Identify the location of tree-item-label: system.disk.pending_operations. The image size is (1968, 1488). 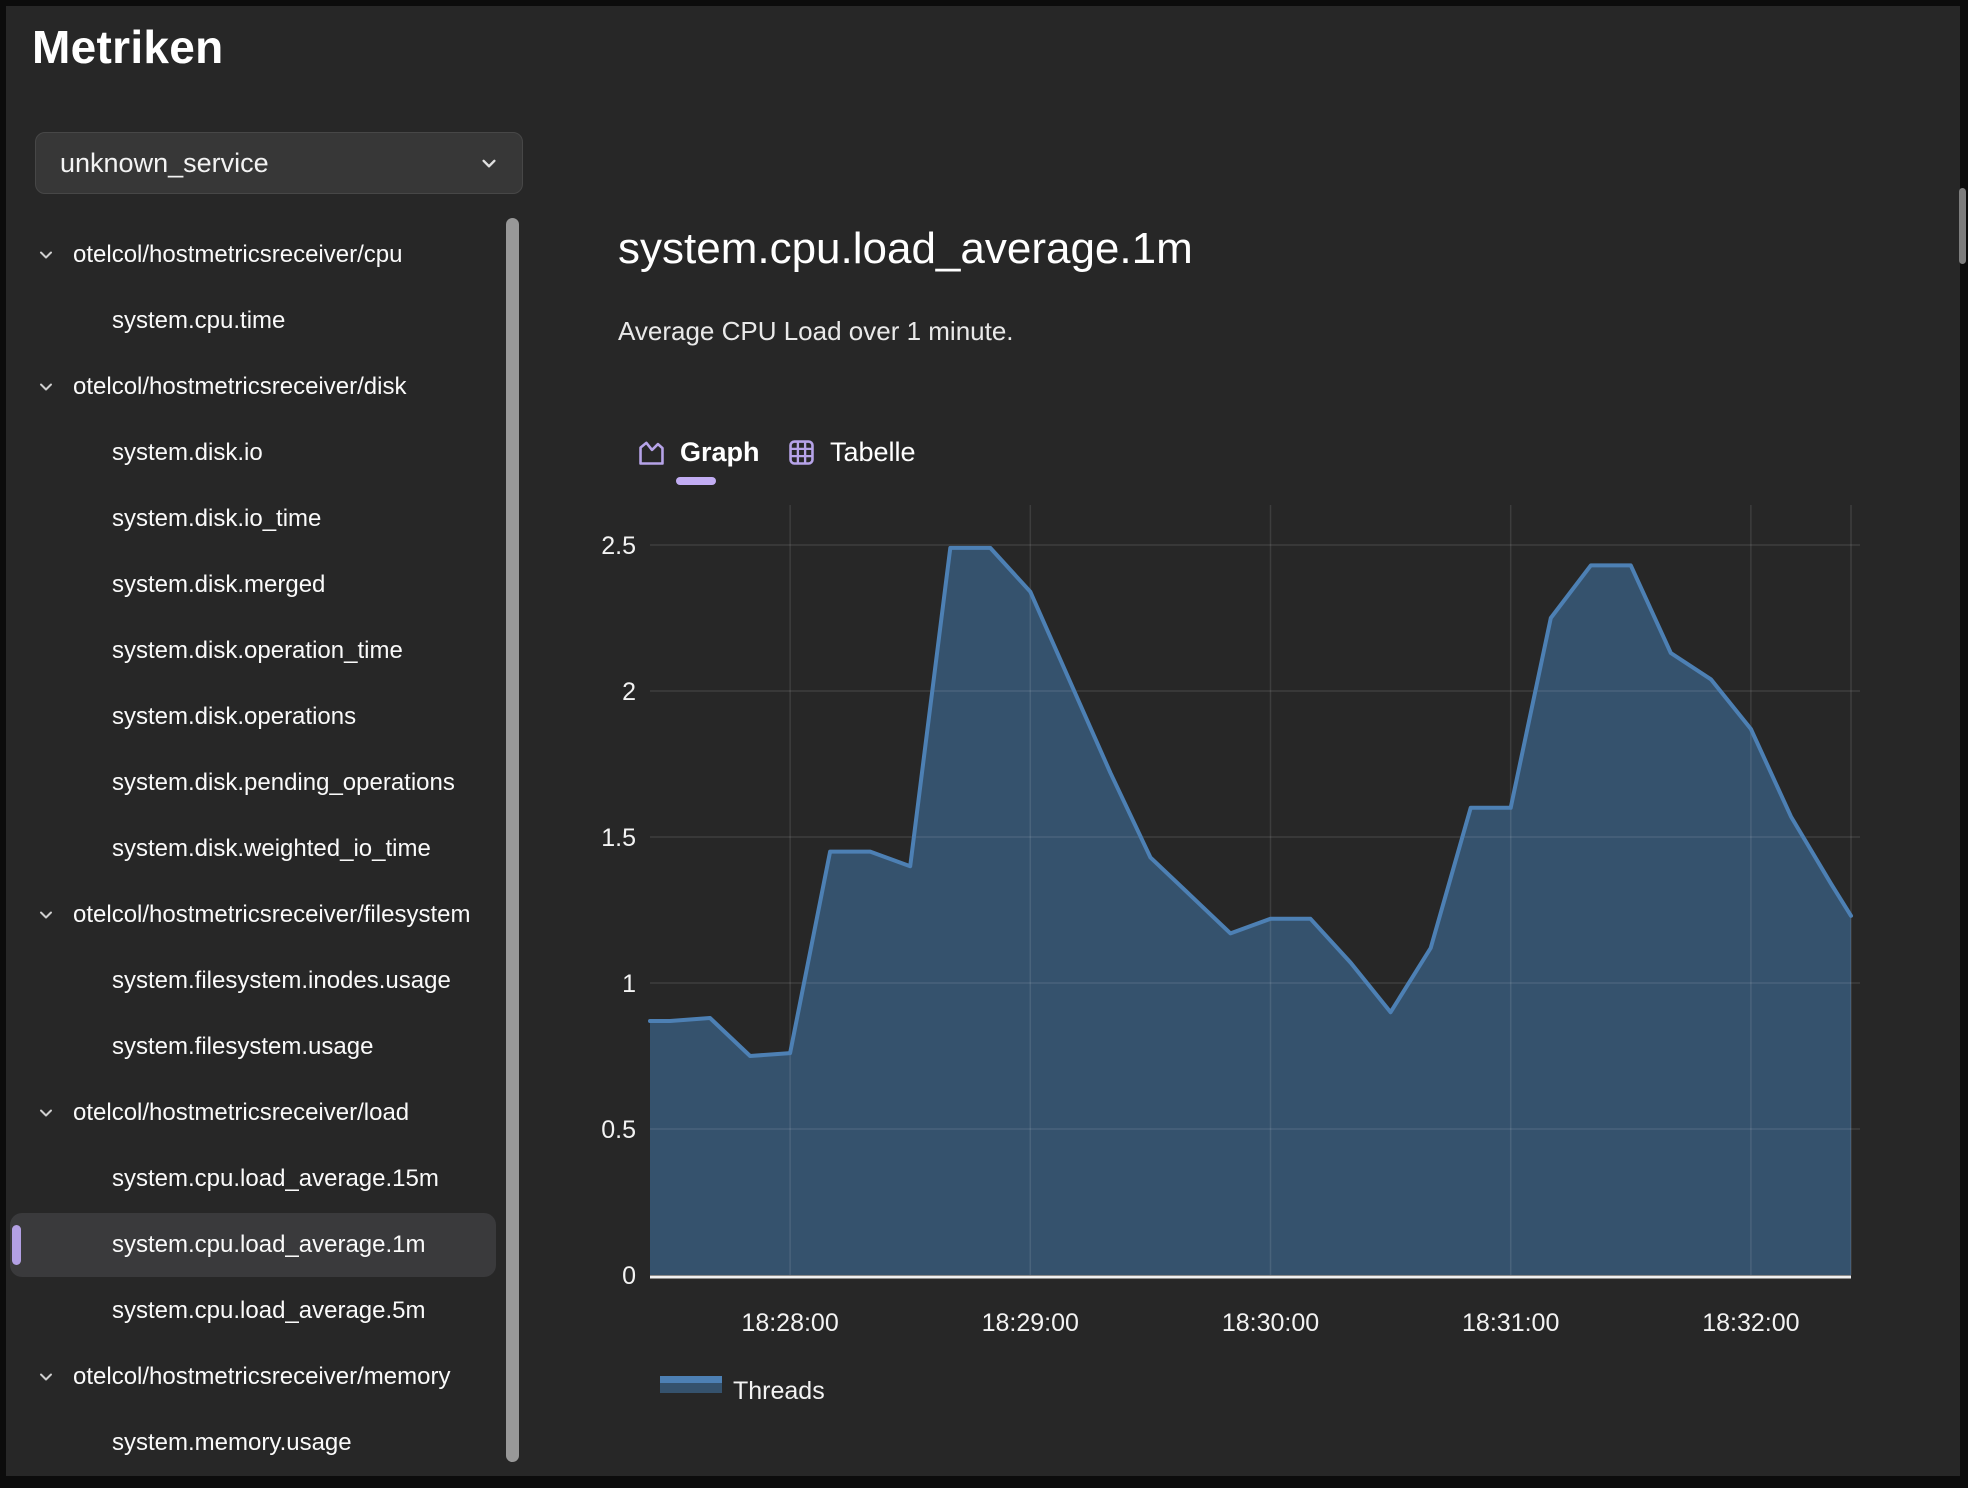
(283, 782).